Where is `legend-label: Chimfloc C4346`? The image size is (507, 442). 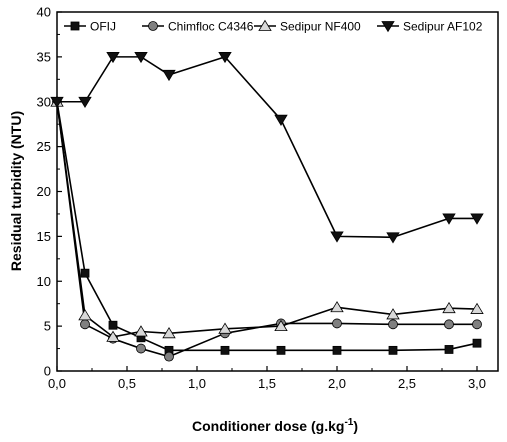
legend-label: Chimfloc C4346 is located at coordinates (211, 27).